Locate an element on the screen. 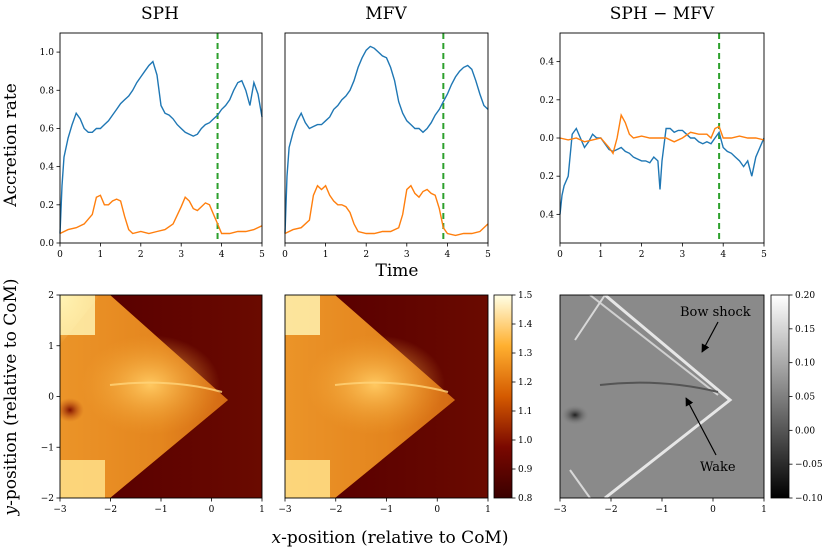 This screenshot has width=831, height=550. y-tick-label: 1 is located at coordinates (51, 347).